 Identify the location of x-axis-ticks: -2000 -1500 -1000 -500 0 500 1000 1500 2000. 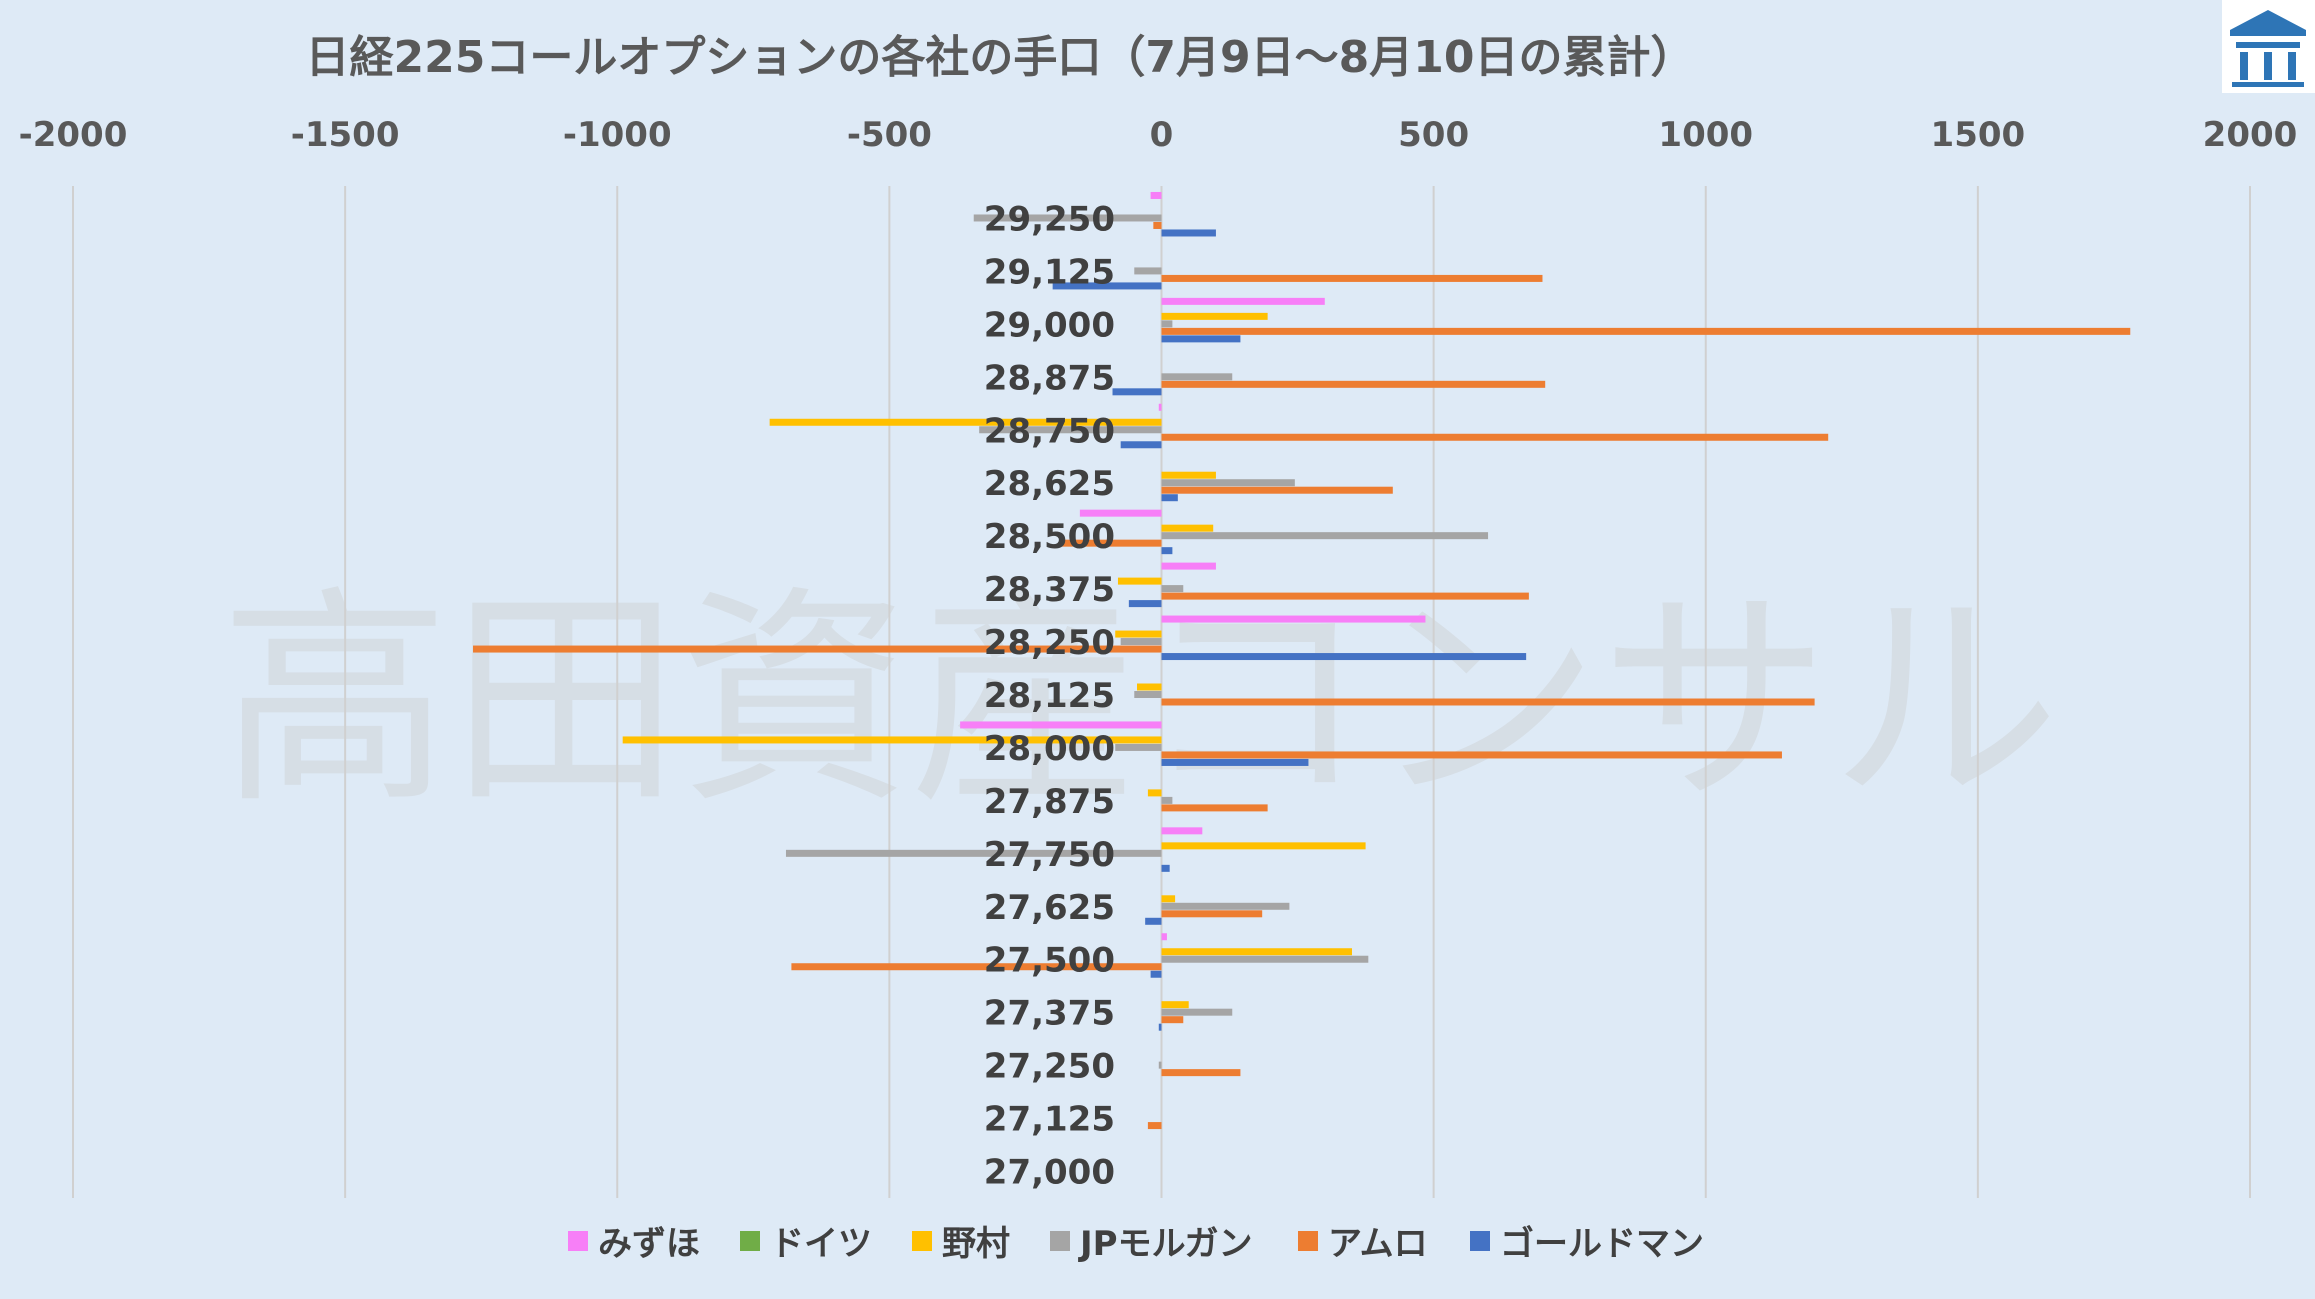
(1158, 135).